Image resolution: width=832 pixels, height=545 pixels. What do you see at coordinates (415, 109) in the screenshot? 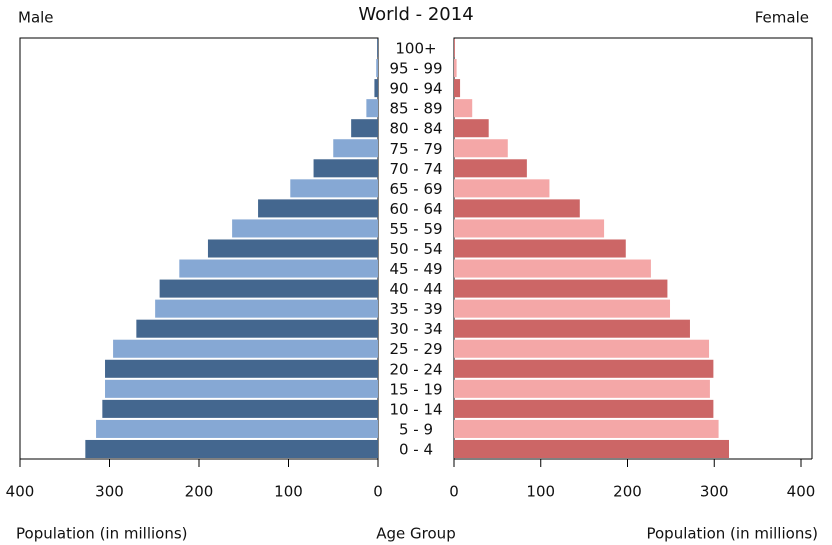
I see `category-label: 85 - 89` at bounding box center [415, 109].